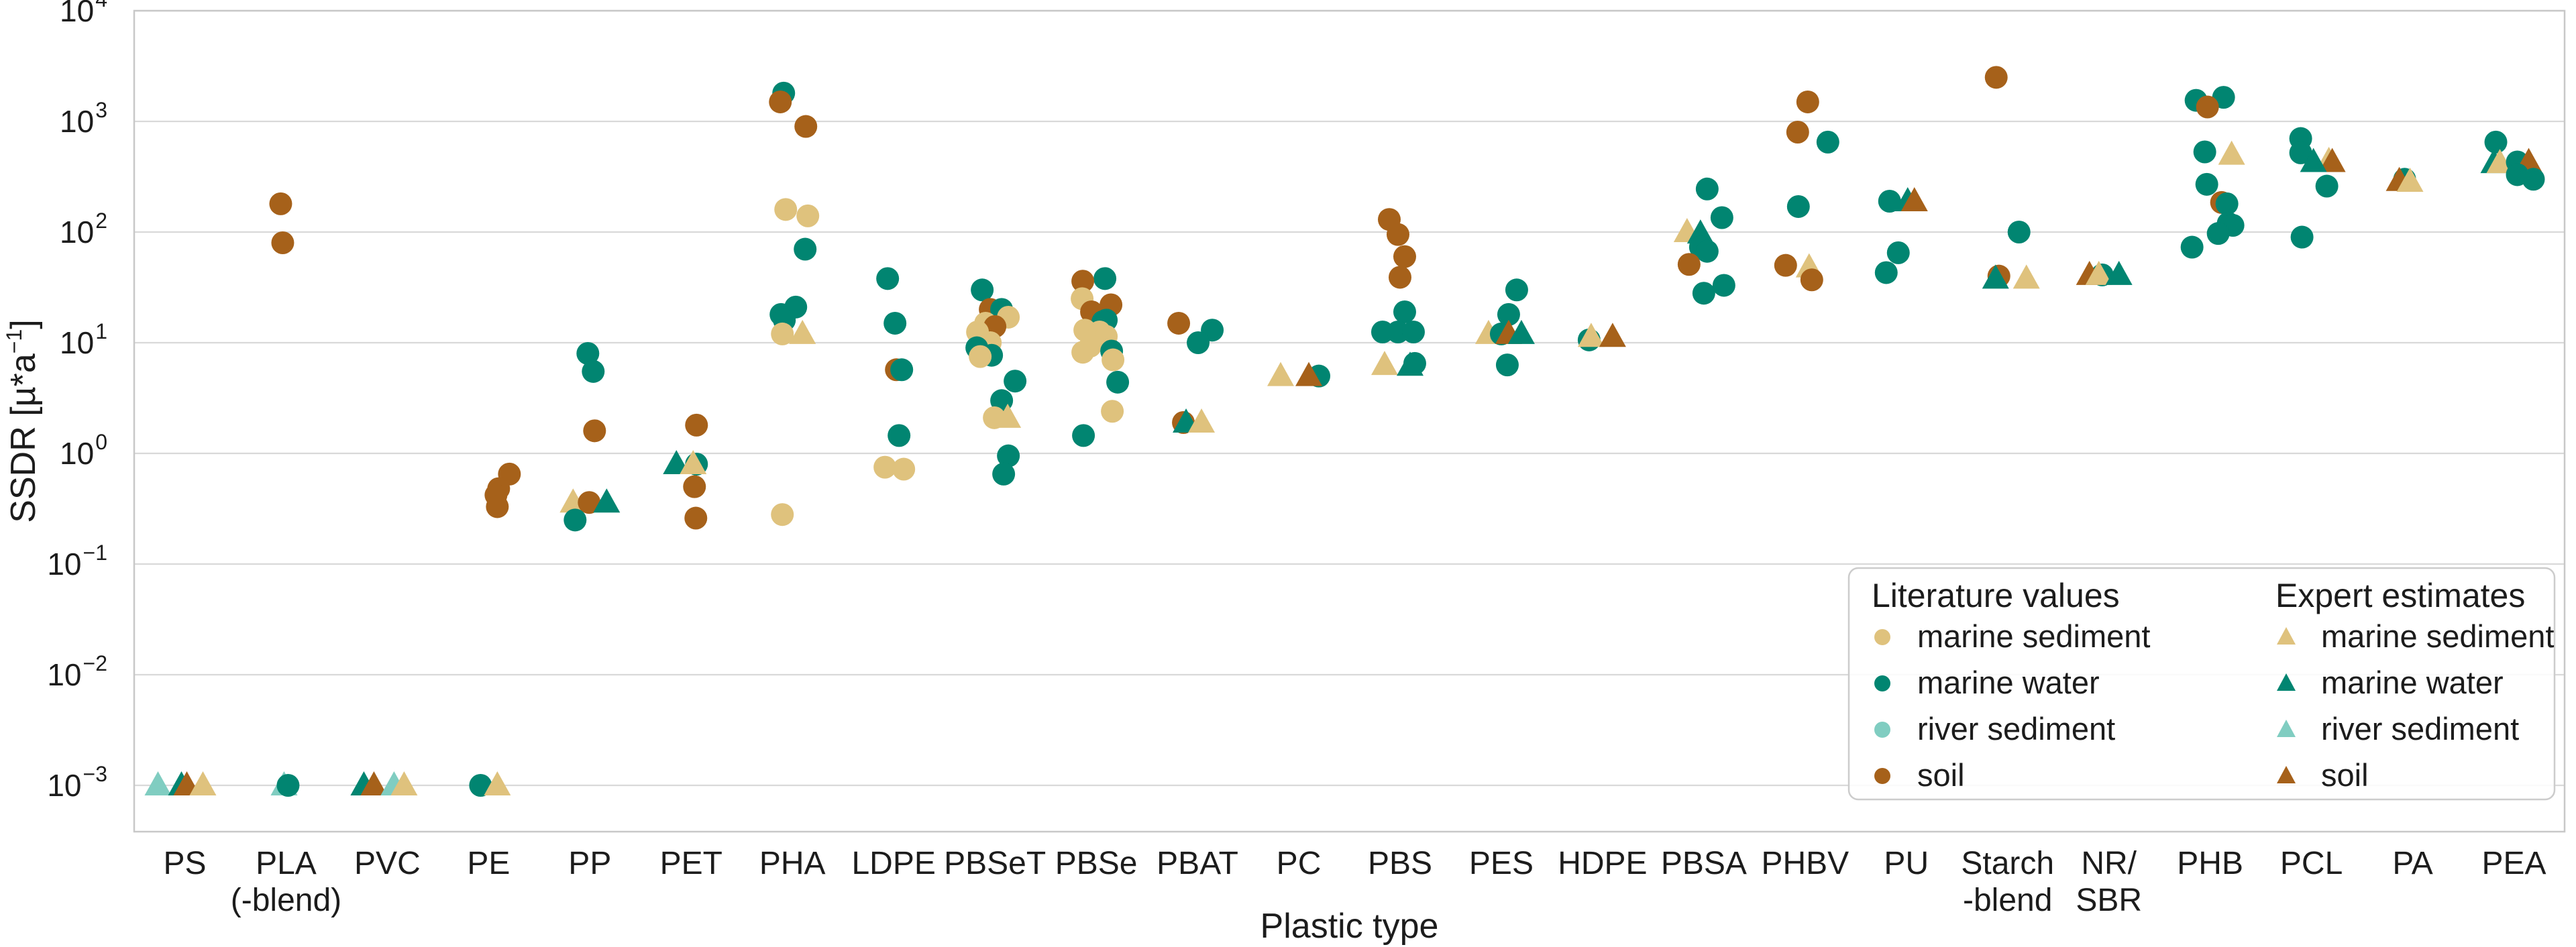  I want to click on x-category-label: NR/SBR, so click(2109, 882).